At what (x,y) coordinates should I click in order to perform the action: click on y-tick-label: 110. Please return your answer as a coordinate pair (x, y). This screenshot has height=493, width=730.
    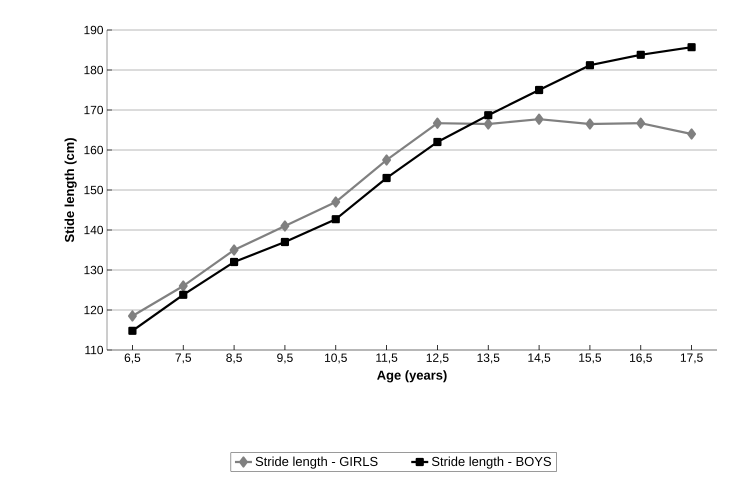
    Looking at the image, I should click on (94, 350).